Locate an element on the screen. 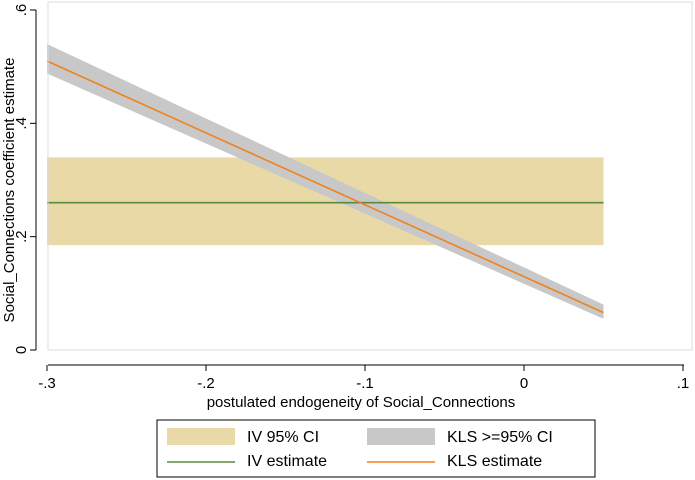 The image size is (695, 480). legend-label-kls-95-ci: KLS >=95% CI is located at coordinates (500, 437).